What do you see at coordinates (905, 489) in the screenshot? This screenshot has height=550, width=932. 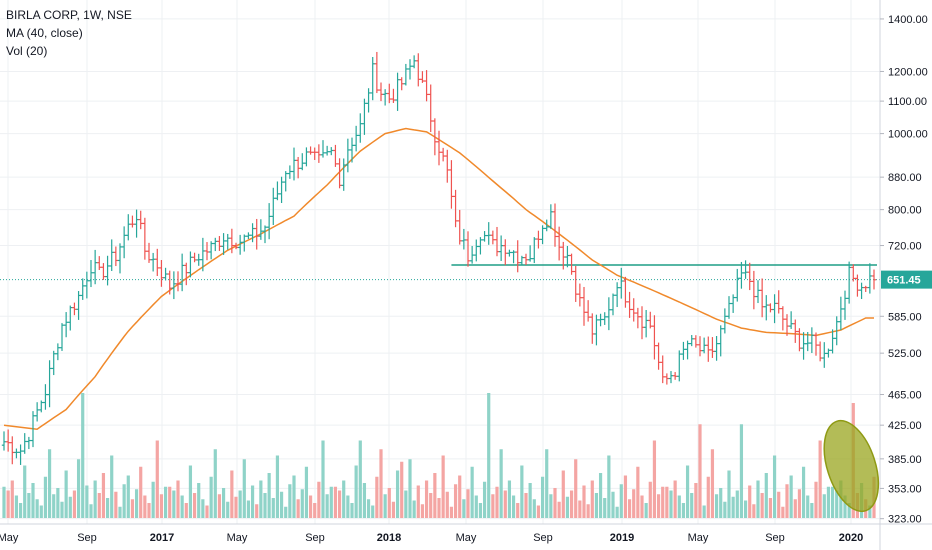 I see `price-tick-label: 353.00` at bounding box center [905, 489].